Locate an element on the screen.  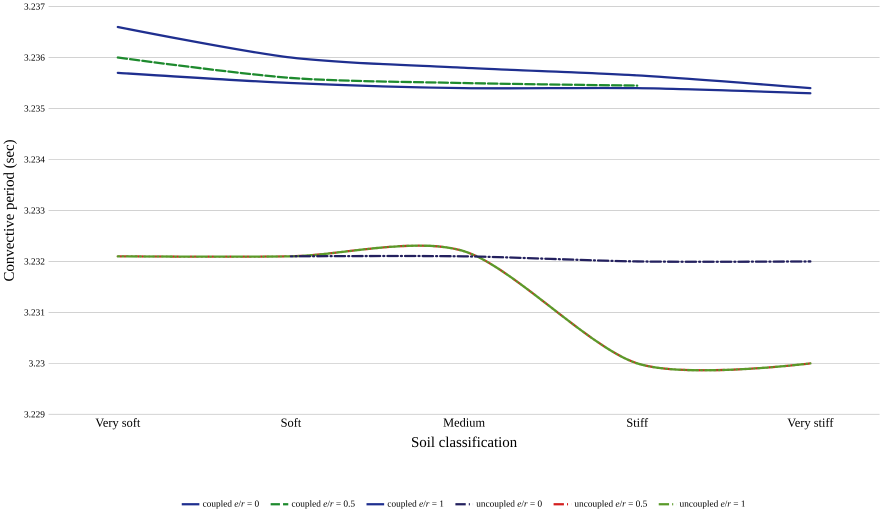
y-tick-label: 3.23 is located at coordinates (37, 363).